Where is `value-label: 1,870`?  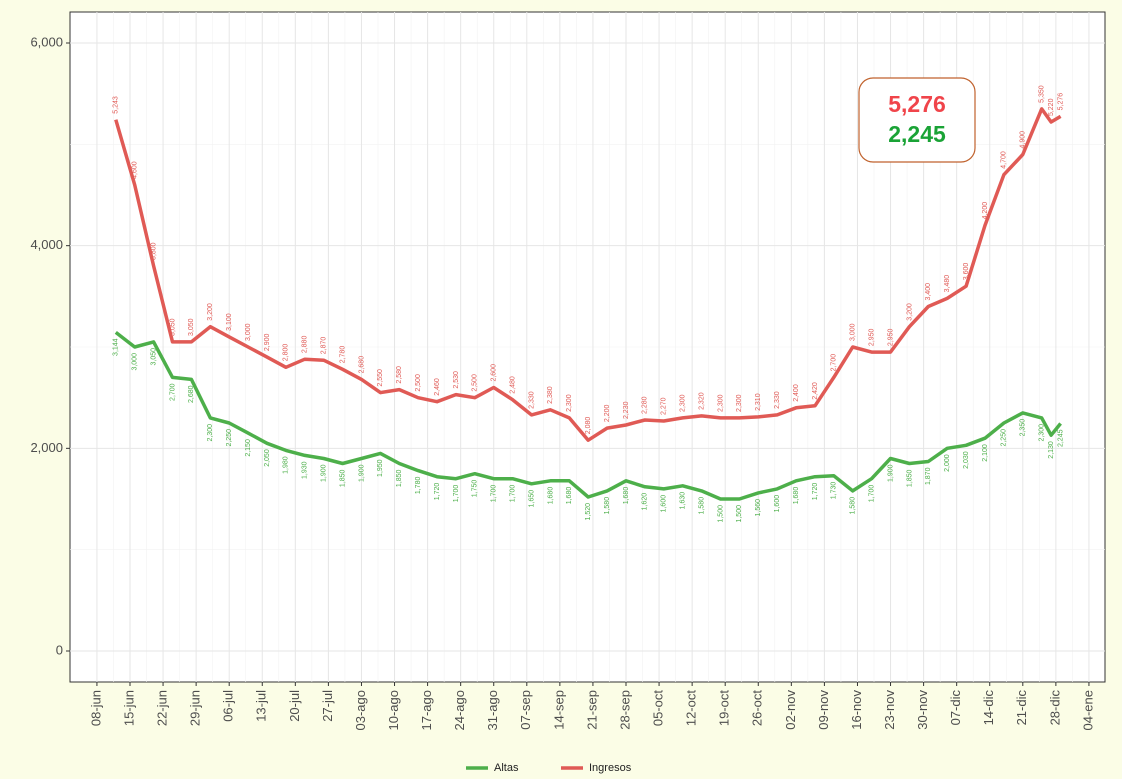 value-label: 1,870 is located at coordinates (928, 476).